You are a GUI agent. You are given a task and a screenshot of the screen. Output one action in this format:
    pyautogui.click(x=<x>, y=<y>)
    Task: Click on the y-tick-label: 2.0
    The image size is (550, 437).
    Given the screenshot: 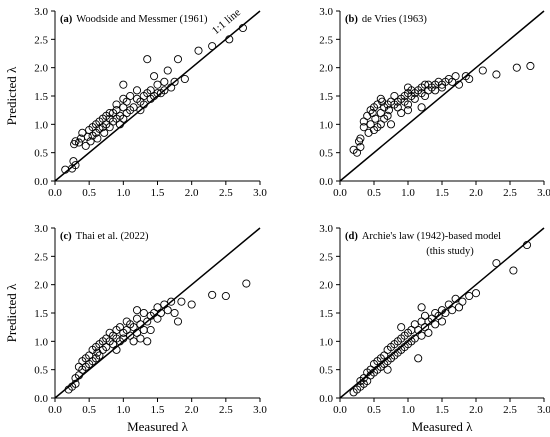 What is the action you would take?
    pyautogui.click(x=326, y=286)
    